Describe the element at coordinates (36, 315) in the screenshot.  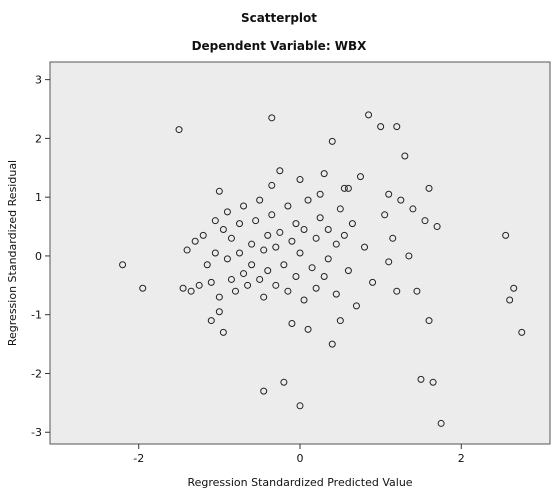
I see `y-tick-label: -1` at that location.